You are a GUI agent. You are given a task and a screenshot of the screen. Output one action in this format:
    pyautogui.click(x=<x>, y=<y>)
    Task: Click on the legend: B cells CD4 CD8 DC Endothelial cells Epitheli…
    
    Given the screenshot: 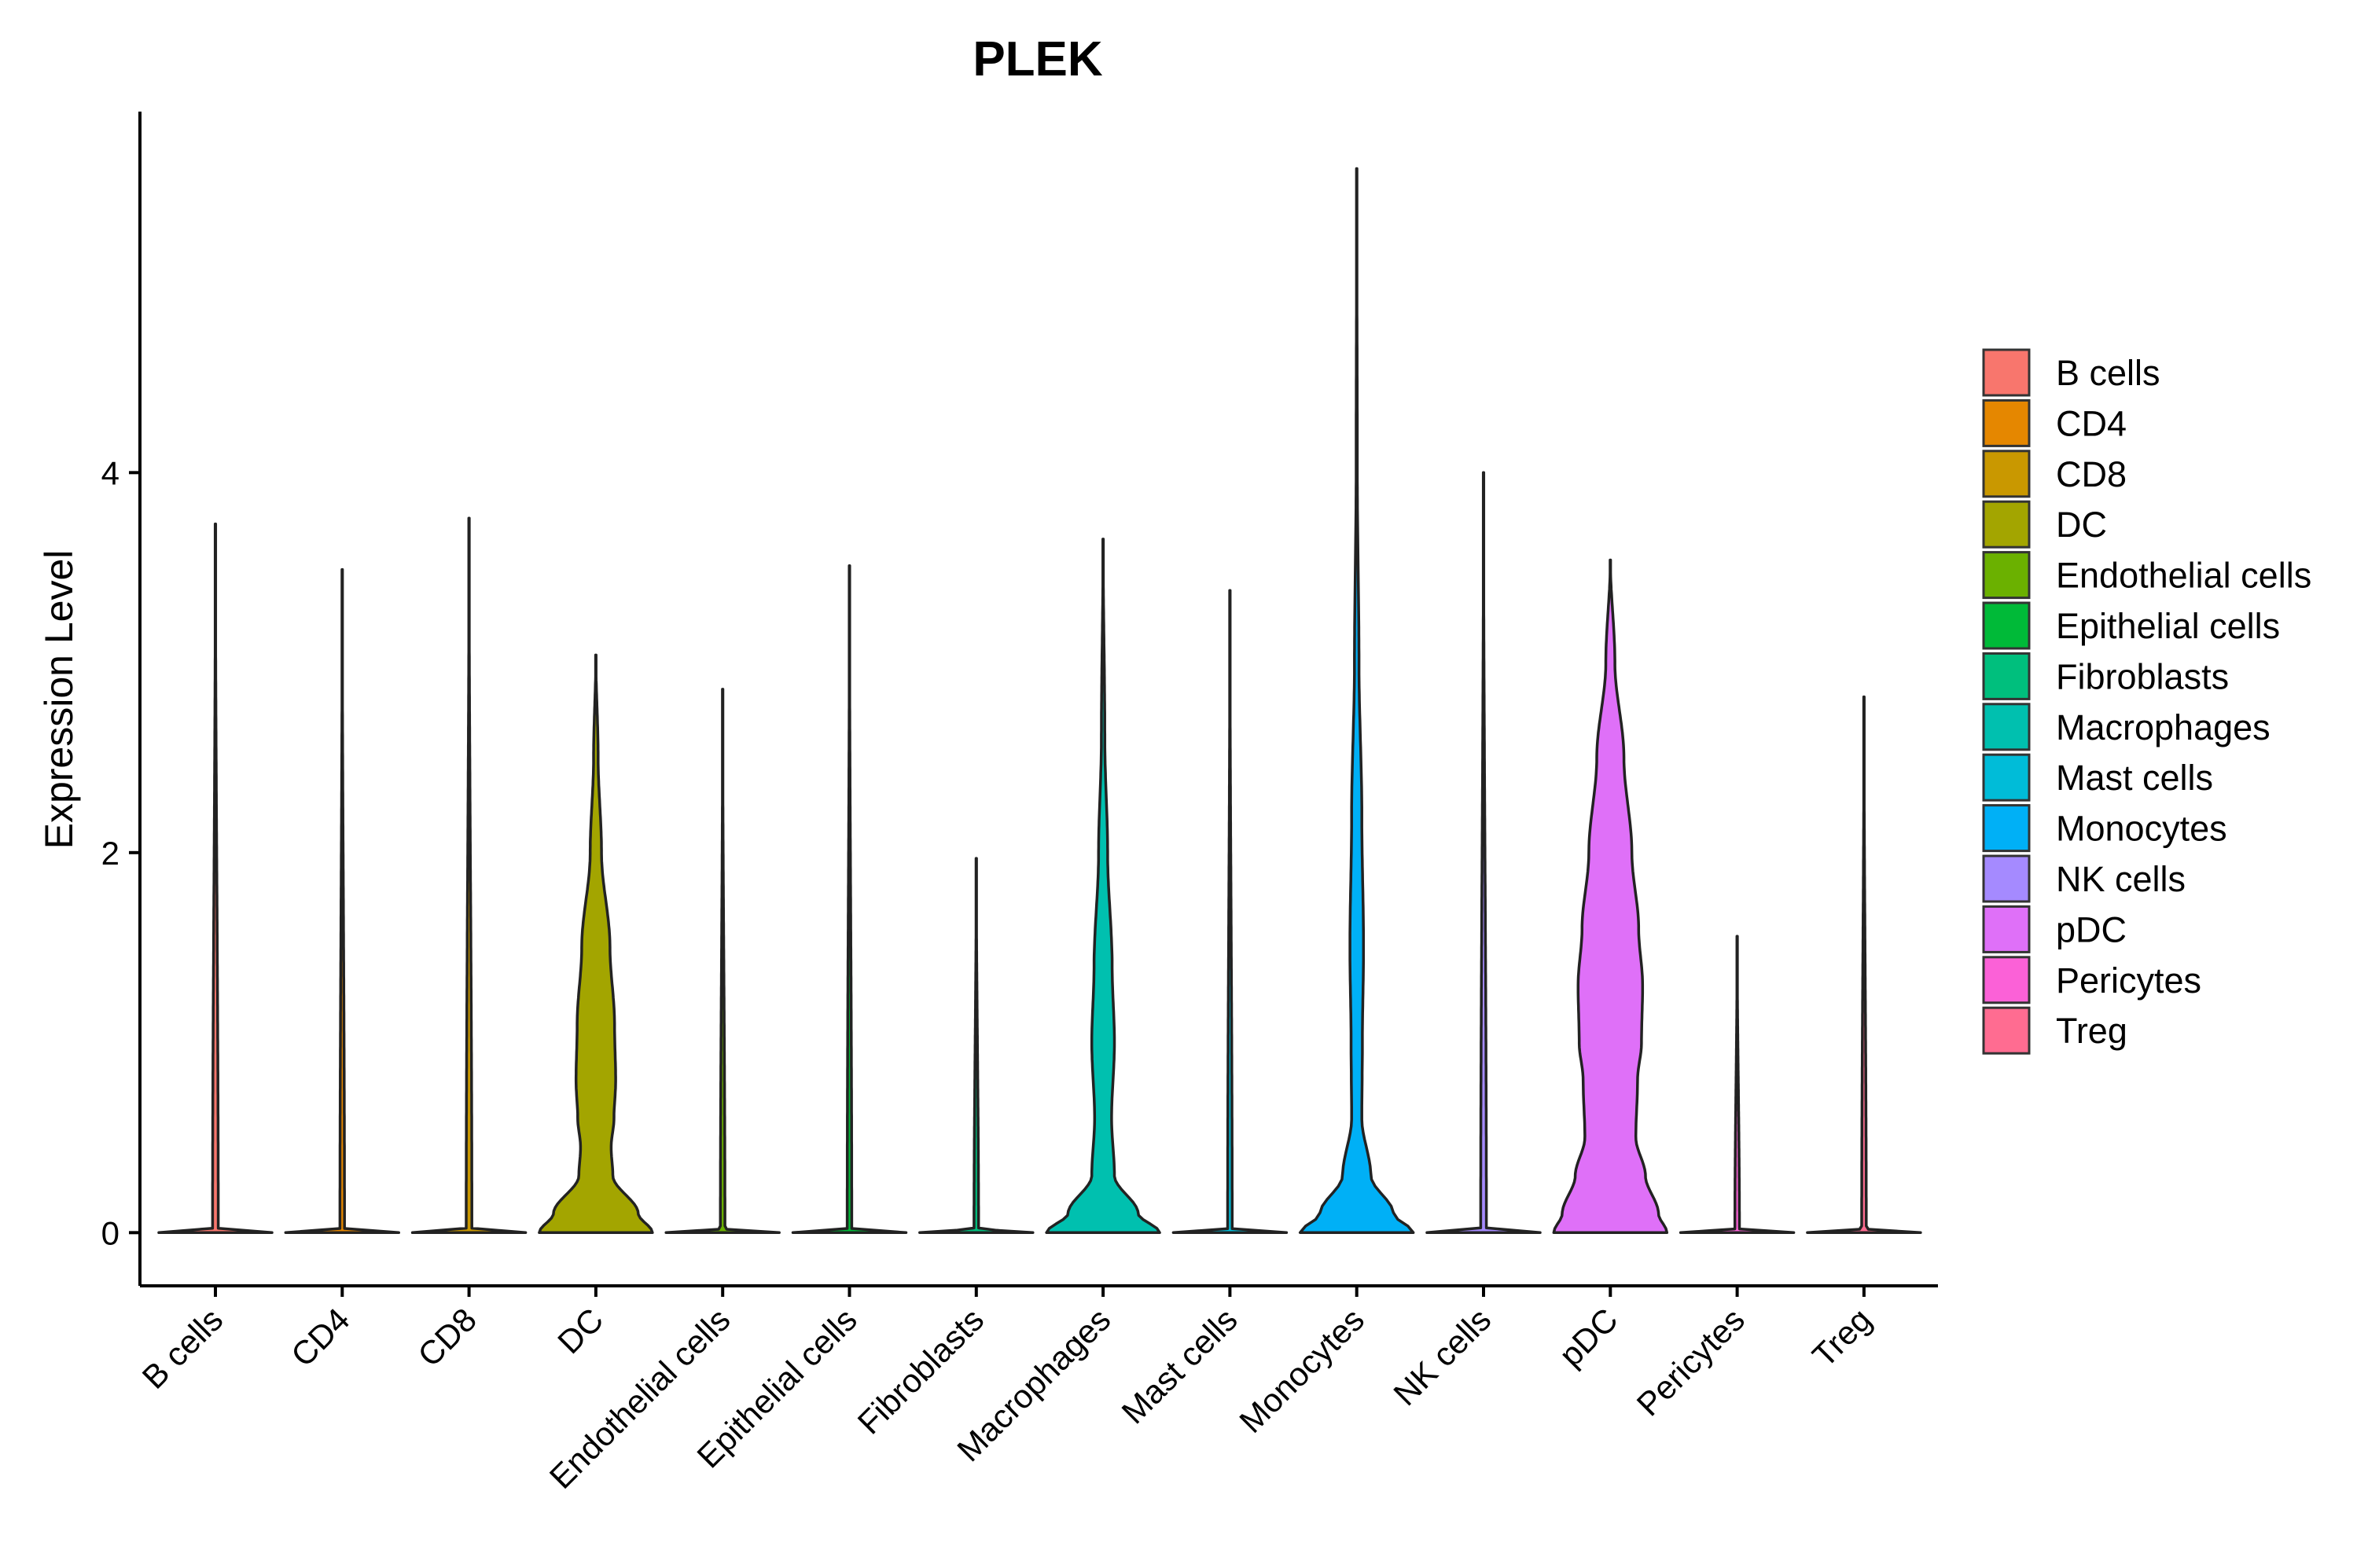 What is the action you would take?
    pyautogui.click(x=2146, y=701)
    